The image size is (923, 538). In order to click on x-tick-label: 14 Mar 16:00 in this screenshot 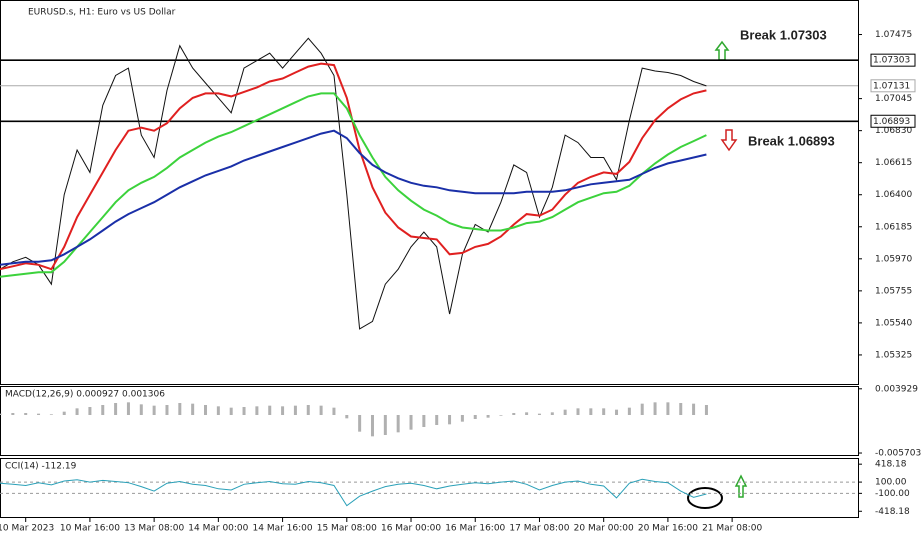, I will do `click(283, 529)`.